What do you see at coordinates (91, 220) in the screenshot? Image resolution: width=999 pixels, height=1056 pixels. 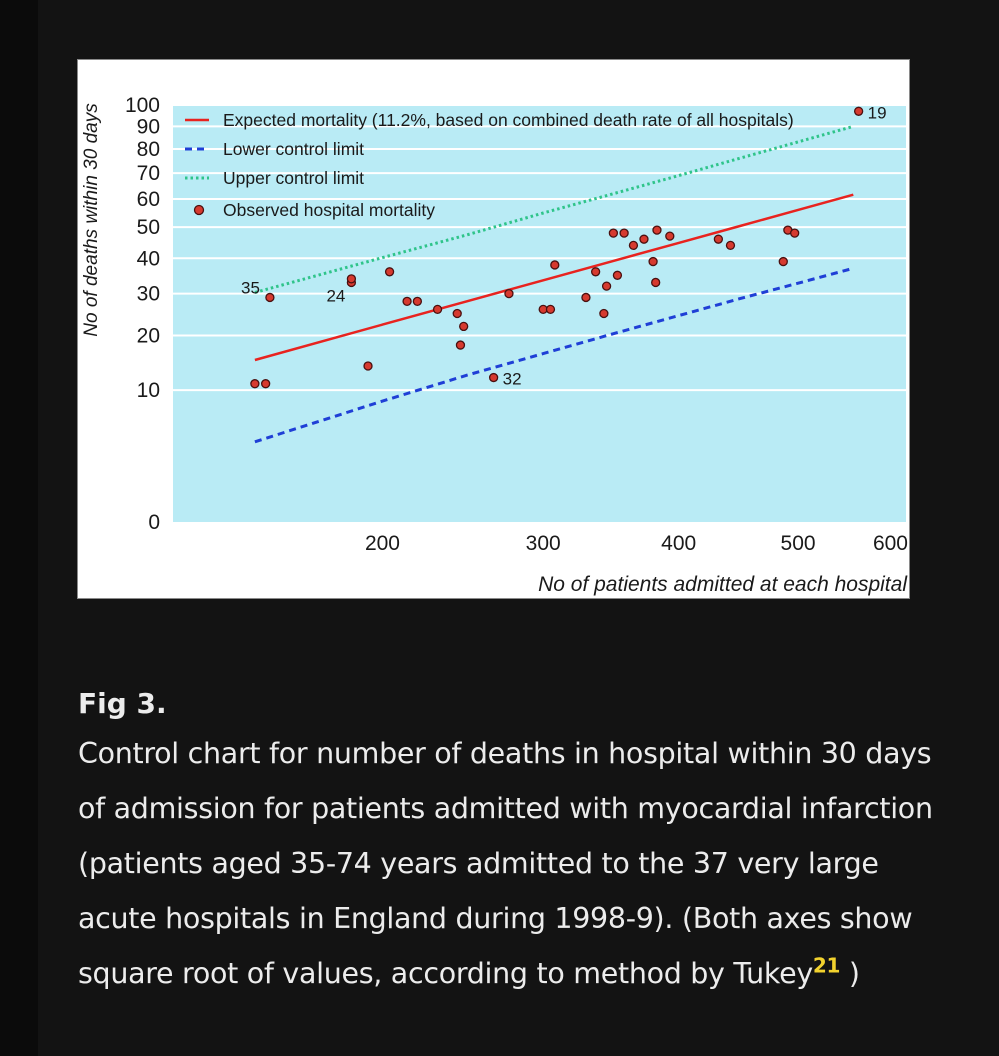 I see `y-axis-label: No of deaths within 30 days` at bounding box center [91, 220].